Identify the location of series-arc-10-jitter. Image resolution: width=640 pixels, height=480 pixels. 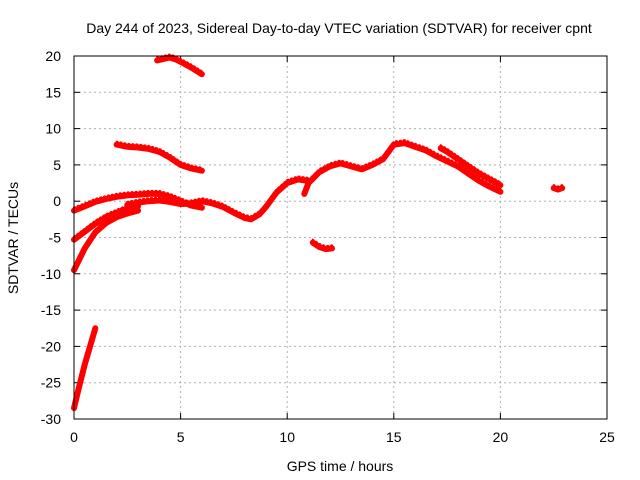
(322, 243).